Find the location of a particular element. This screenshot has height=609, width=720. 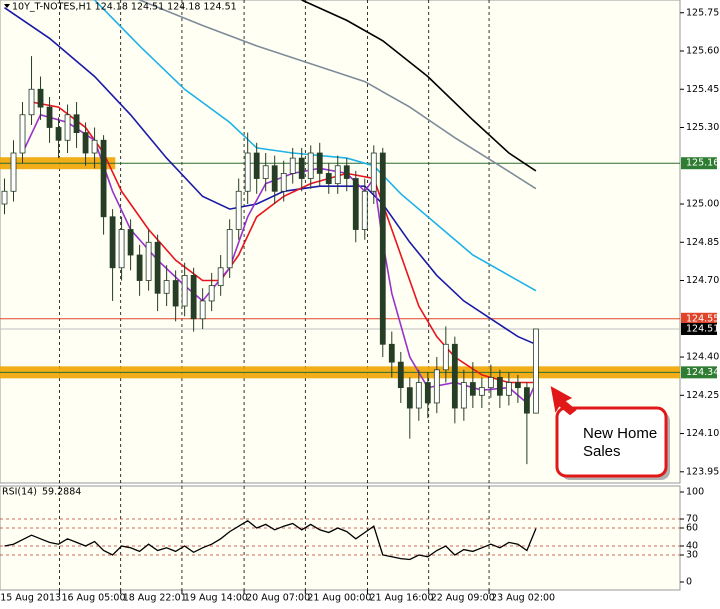

x-tick-label: 22 Aug 09:00 is located at coordinates (463, 598).